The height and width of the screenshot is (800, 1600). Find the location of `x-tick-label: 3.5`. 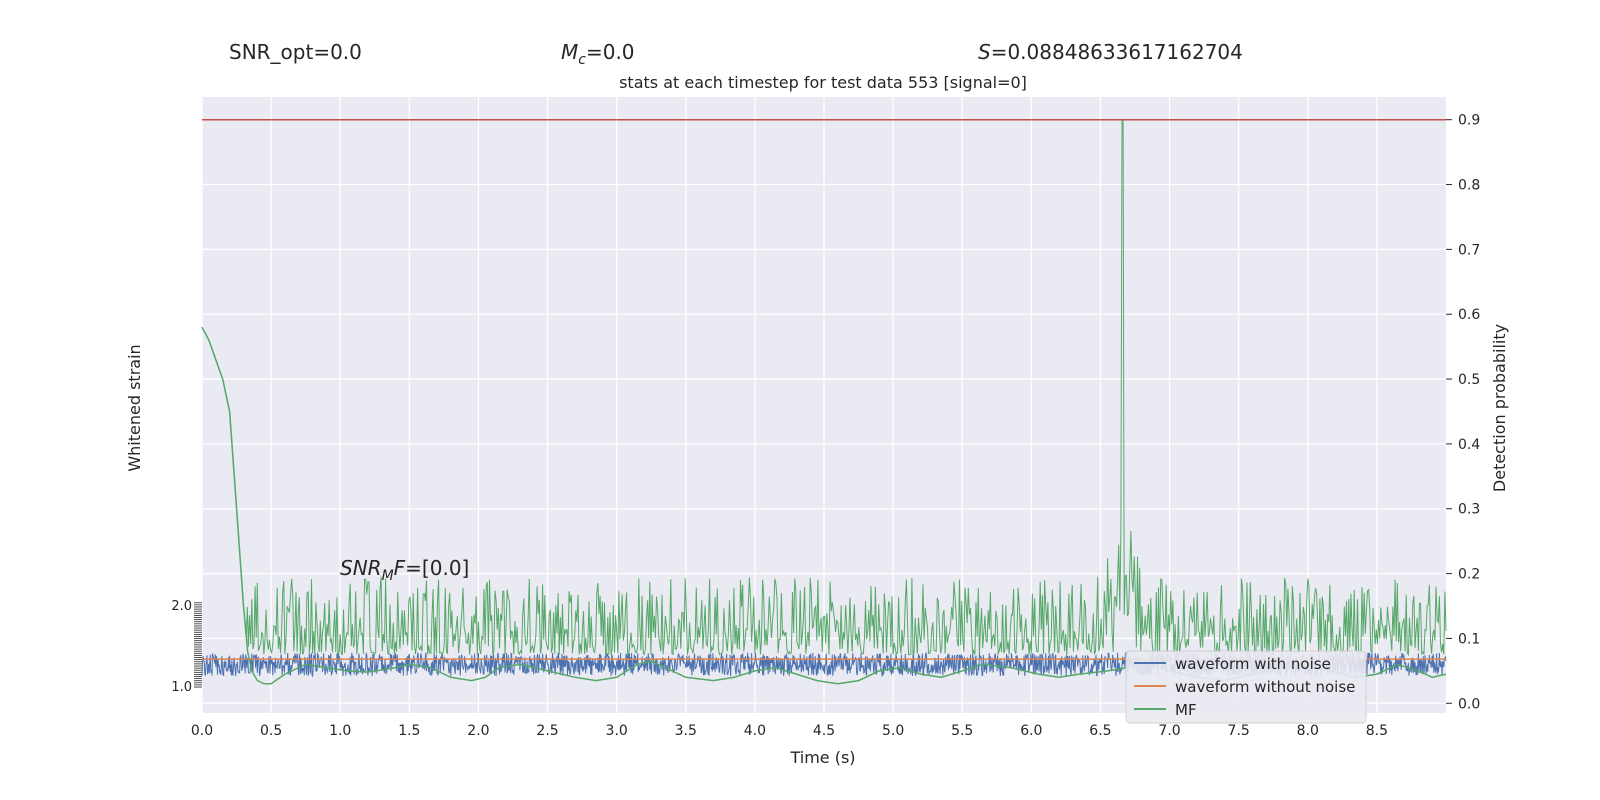

x-tick-label: 3.5 is located at coordinates (686, 731).